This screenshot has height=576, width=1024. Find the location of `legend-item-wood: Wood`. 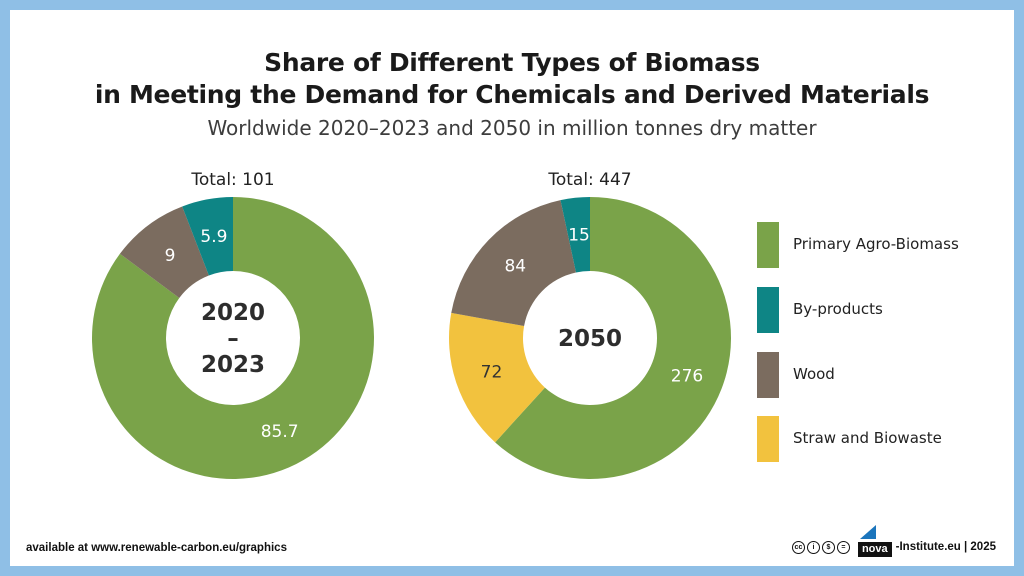

legend-item-wood: Wood is located at coordinates (877, 375).